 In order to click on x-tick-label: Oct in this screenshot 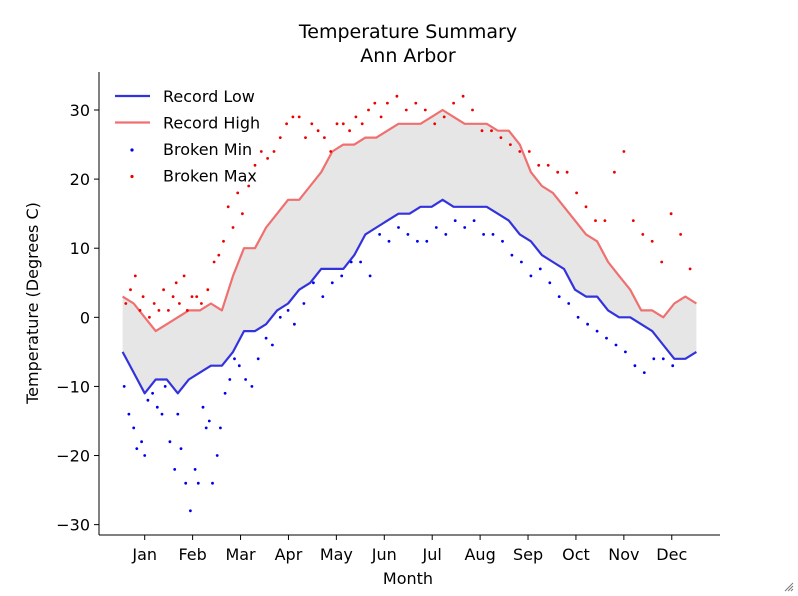, I will do `click(576, 554)`.